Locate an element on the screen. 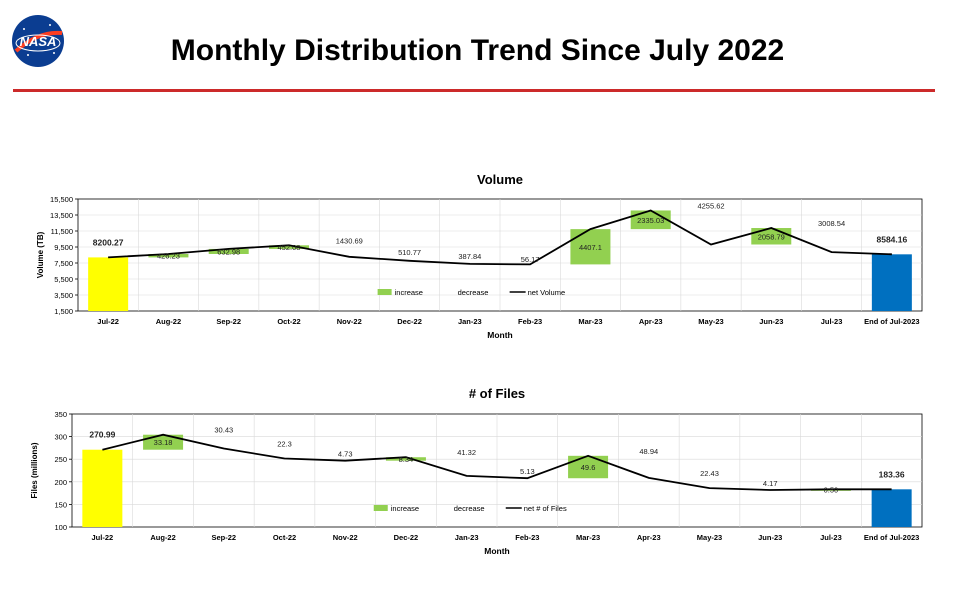  legend-label-increase: increase is located at coordinates (405, 508).